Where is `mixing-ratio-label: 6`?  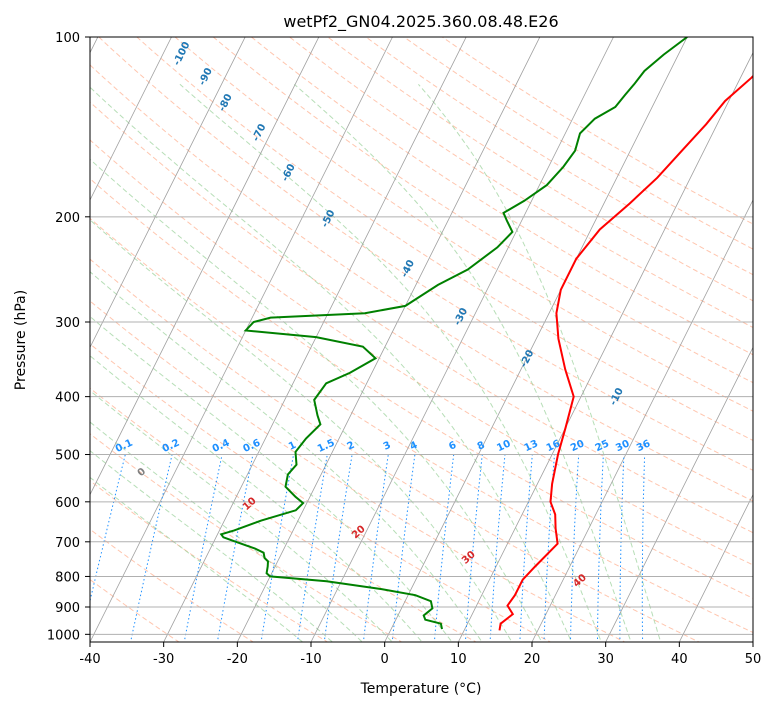 mixing-ratio-label: 6 is located at coordinates (452, 446).